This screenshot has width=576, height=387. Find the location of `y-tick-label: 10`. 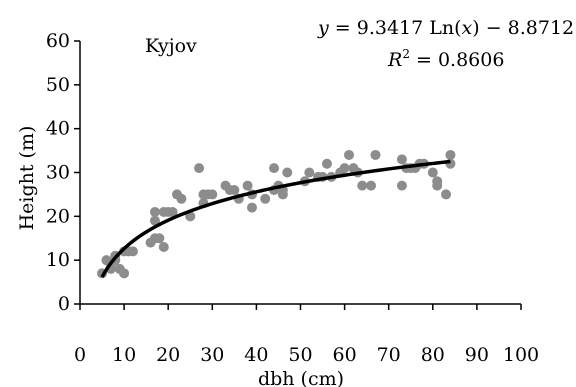

y-tick-label: 10 is located at coordinates (58, 260).